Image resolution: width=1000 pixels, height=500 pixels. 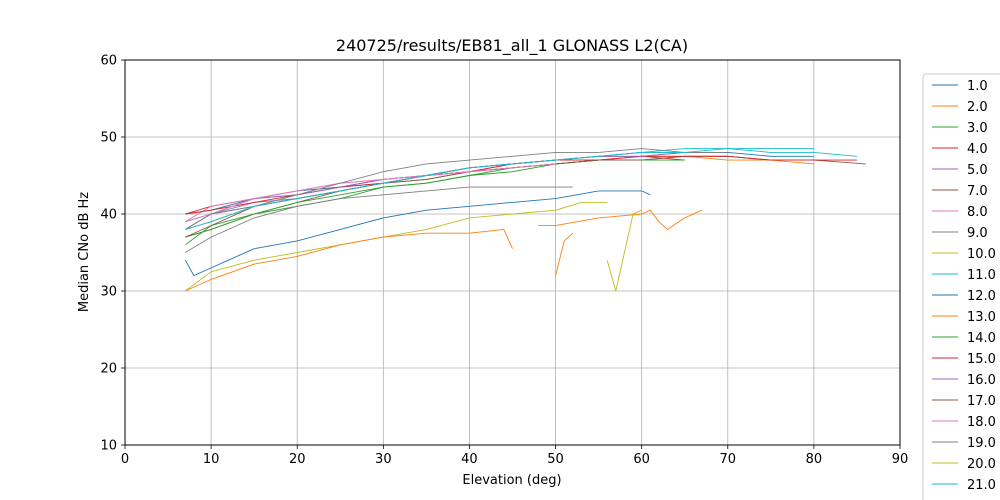 I want to click on legend-label: 9.0, so click(x=977, y=233).